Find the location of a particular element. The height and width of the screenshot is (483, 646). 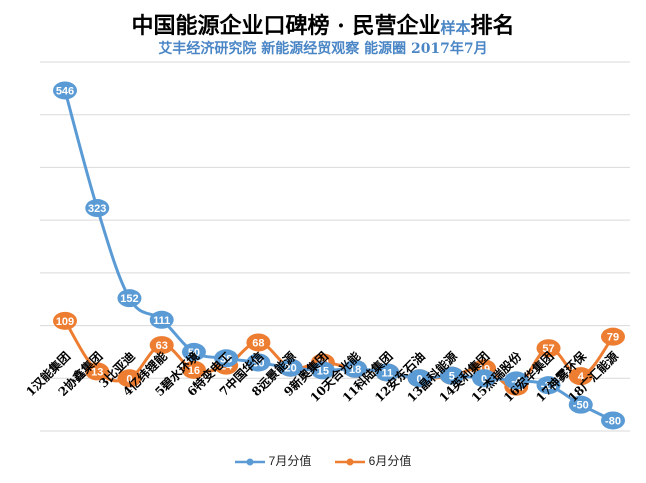

data-label-july: 30 is located at coordinates (258, 363).